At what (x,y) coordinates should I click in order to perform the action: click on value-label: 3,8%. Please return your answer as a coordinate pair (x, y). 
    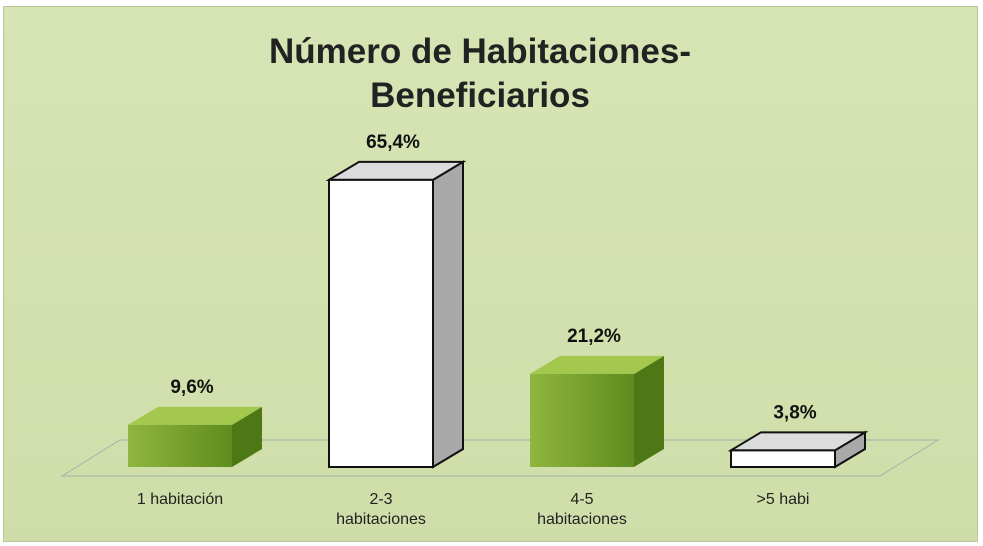
    Looking at the image, I should click on (794, 412).